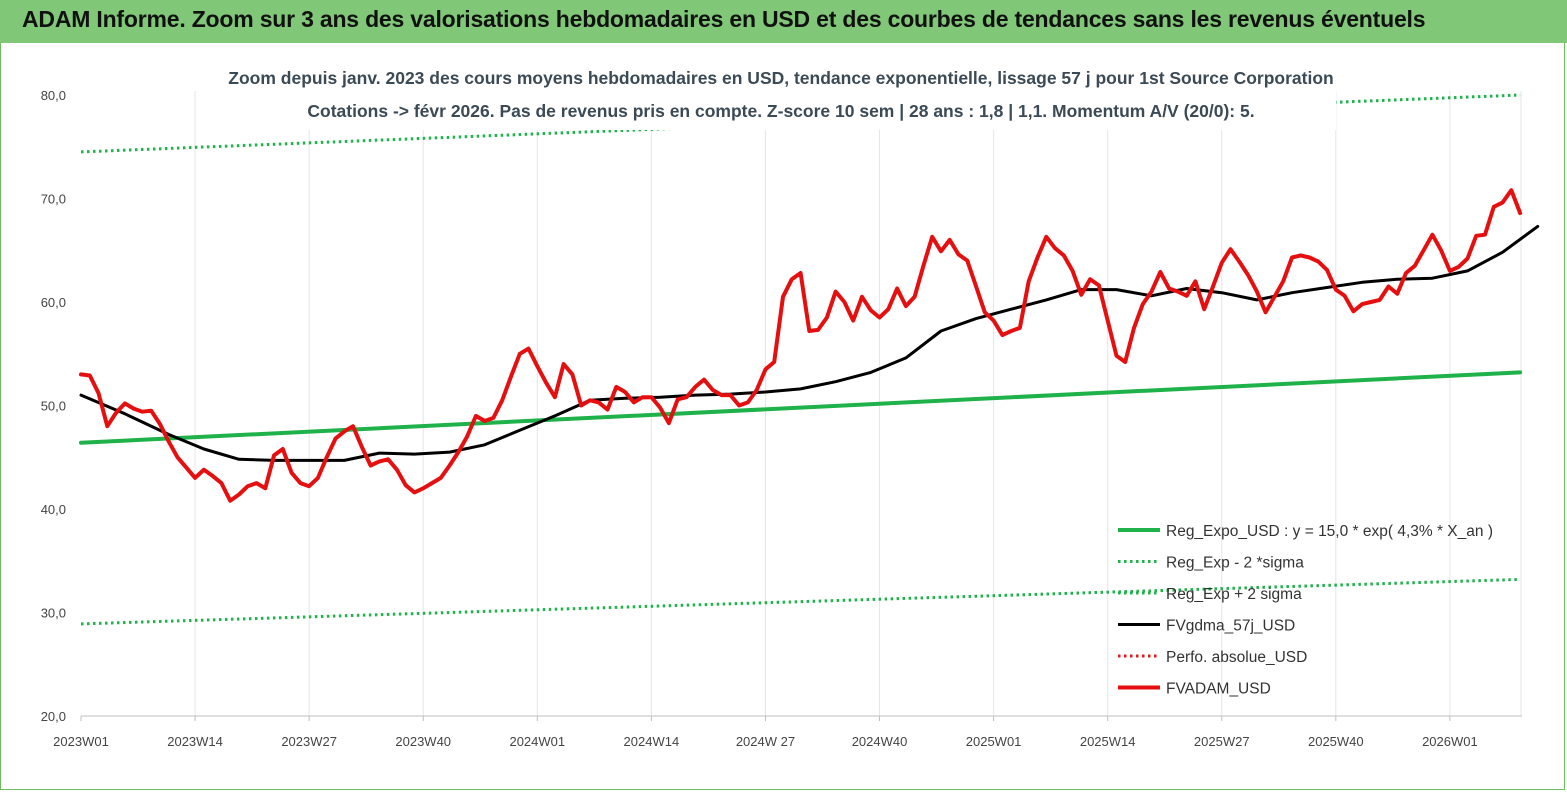  Describe the element at coordinates (1222, 741) in the screenshot. I see `x-tick-label: 2025W27` at that location.